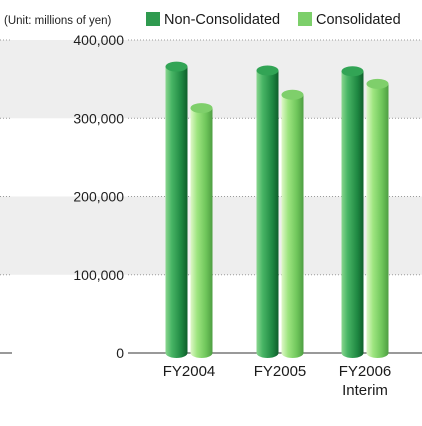 The image size is (422, 426). What do you see at coordinates (292, 353) in the screenshot?
I see `bar-consolidated-1-bottom-cap` at bounding box center [292, 353].